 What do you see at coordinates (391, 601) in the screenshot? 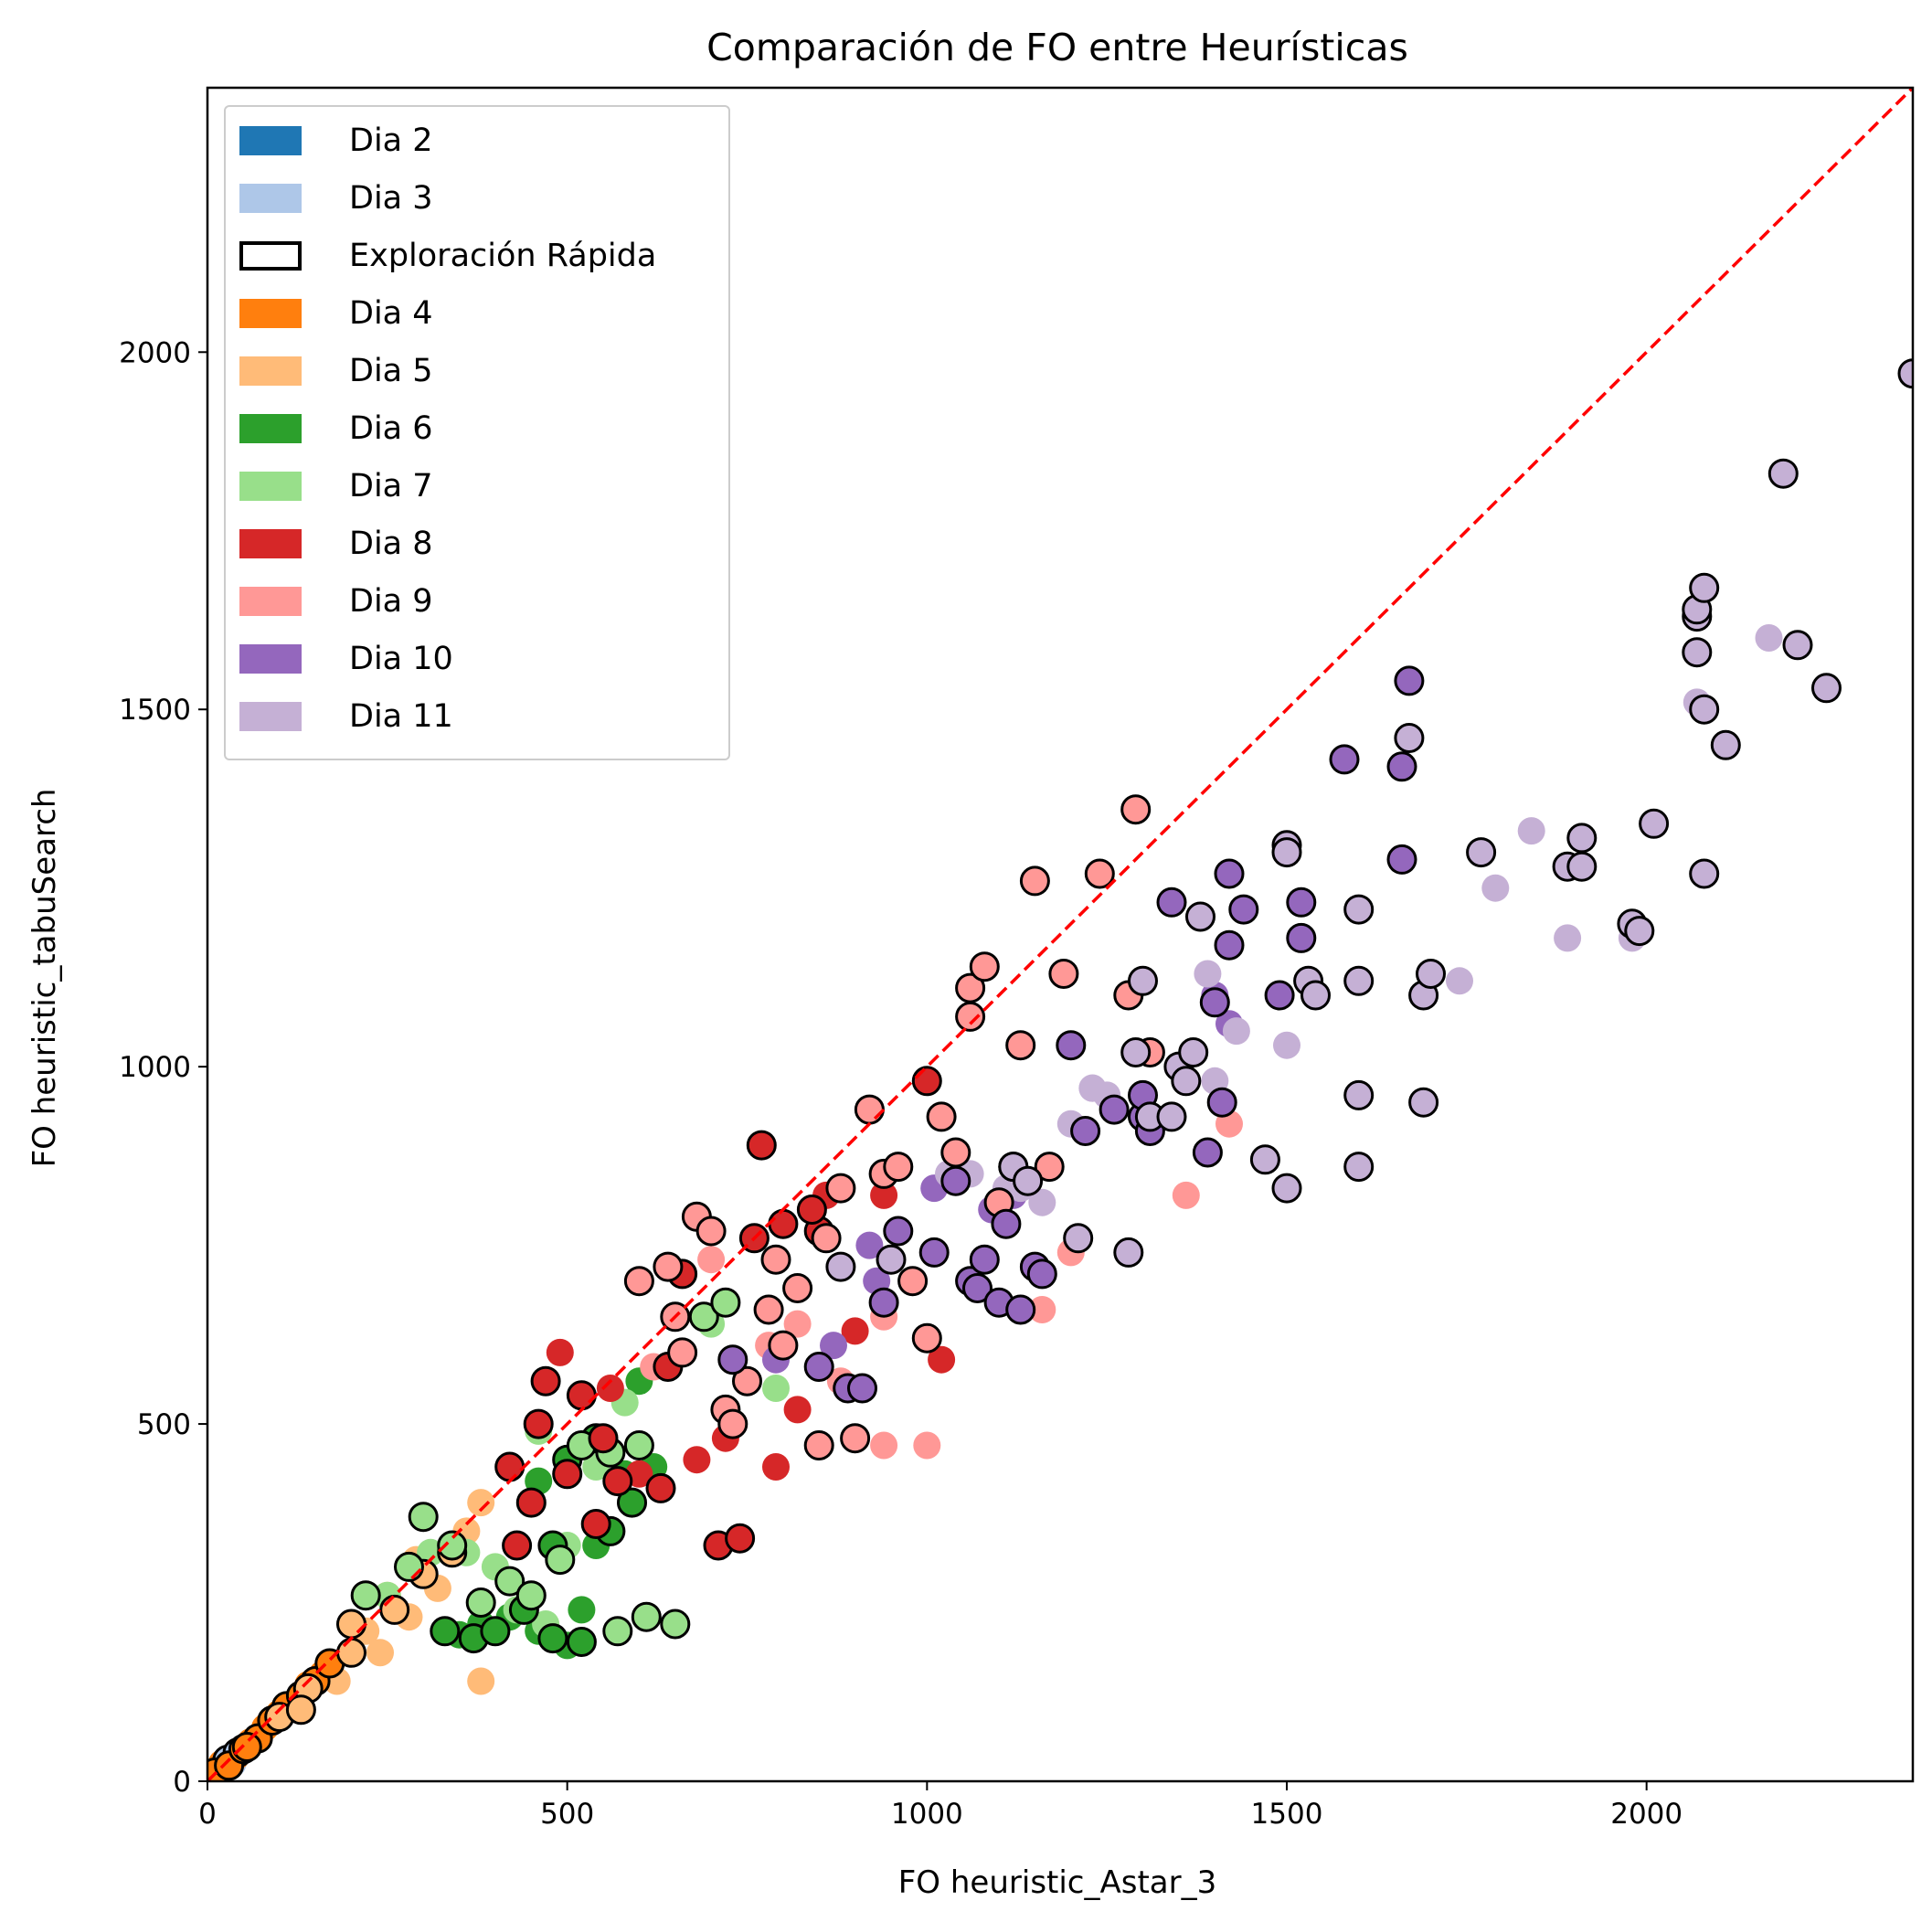
I see `legend-label-dia-9: Dia 9` at bounding box center [391, 601].